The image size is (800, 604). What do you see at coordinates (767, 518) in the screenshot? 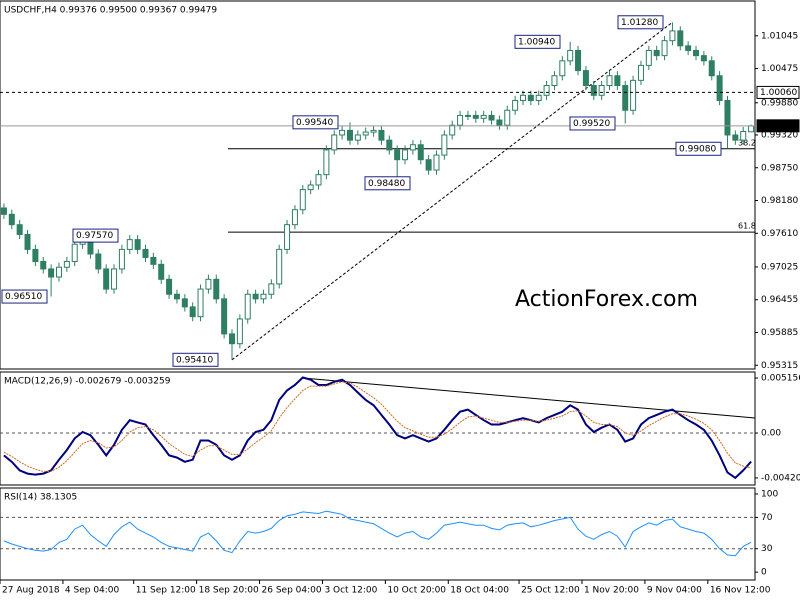
I see `y-tick-label: 70` at bounding box center [767, 518].